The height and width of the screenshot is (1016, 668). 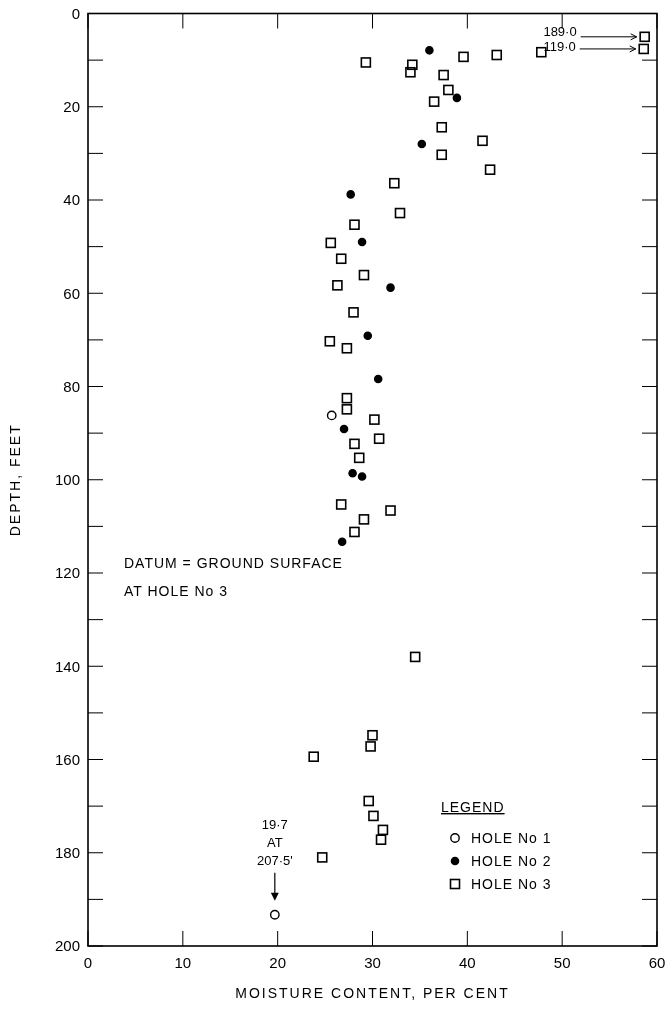 What do you see at coordinates (278, 962) in the screenshot?
I see `x-tick-label: 20` at bounding box center [278, 962].